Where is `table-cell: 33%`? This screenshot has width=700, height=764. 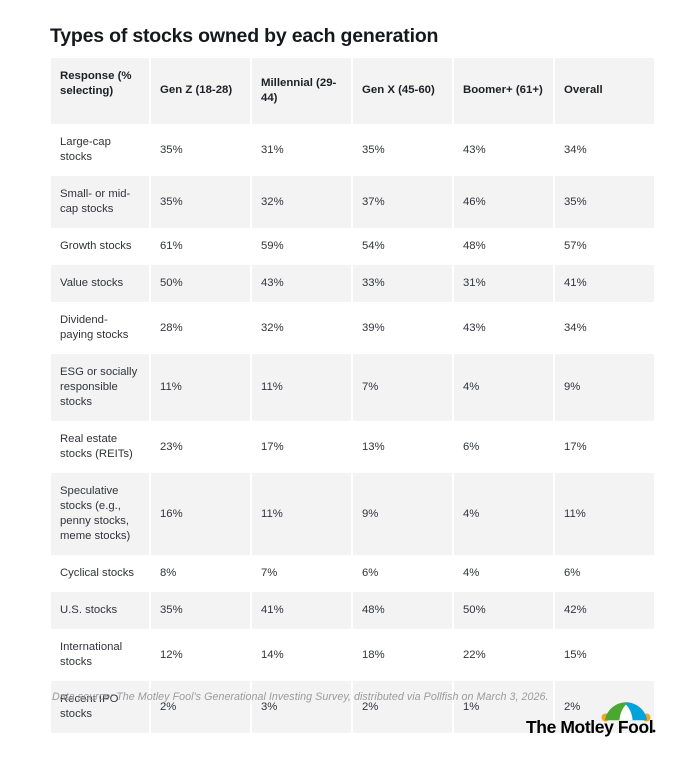 table-cell: 33% is located at coordinates (402, 284).